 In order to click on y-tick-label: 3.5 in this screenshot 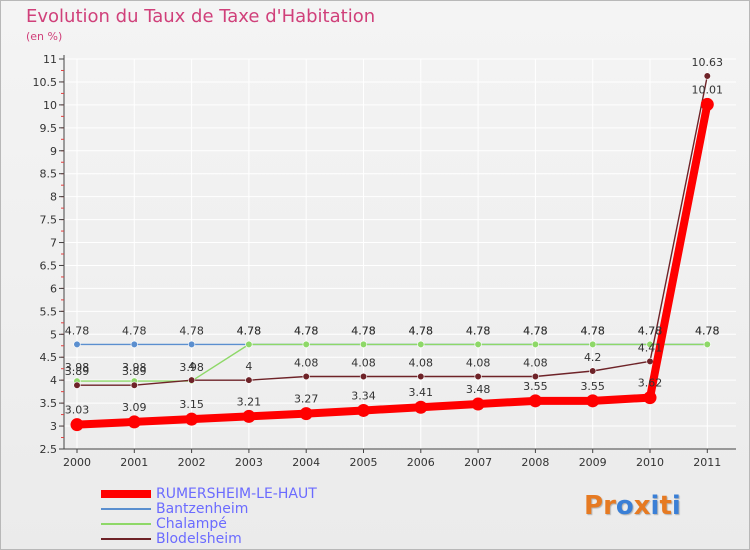, I will do `click(49, 403)`.